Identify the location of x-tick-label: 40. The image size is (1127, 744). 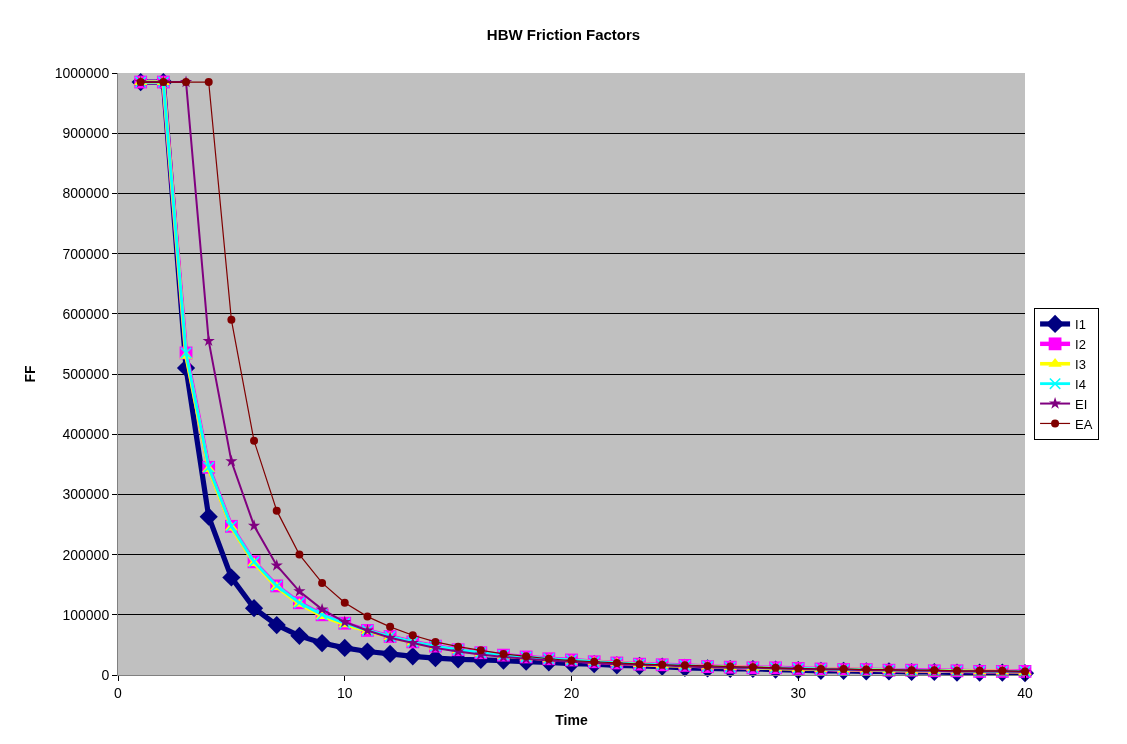
(1025, 692).